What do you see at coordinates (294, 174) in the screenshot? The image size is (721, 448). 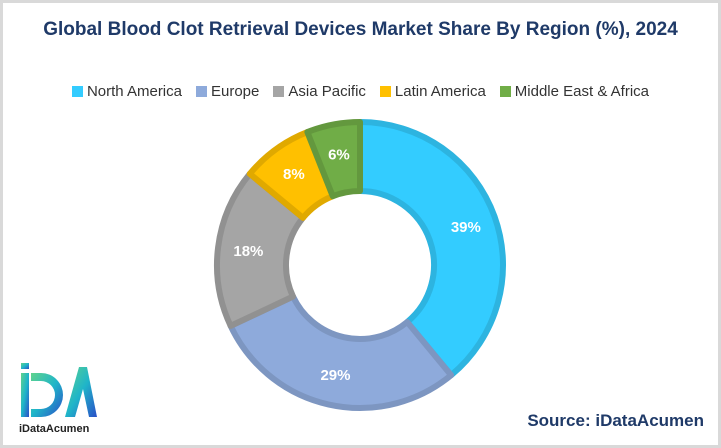 I see `data-label: 8%` at bounding box center [294, 174].